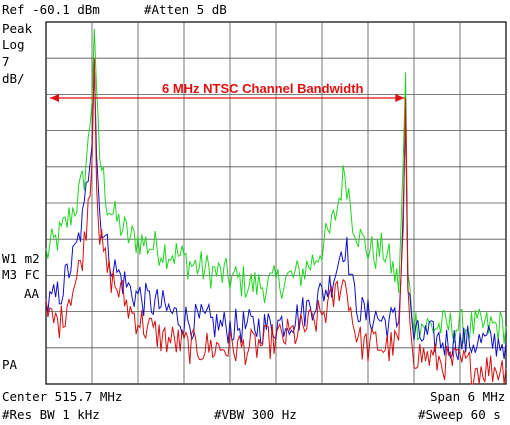 The height and width of the screenshot is (425, 510). Describe the element at coordinates (21, 258) in the screenshot. I see `trace-a-label: W1 m2` at that location.